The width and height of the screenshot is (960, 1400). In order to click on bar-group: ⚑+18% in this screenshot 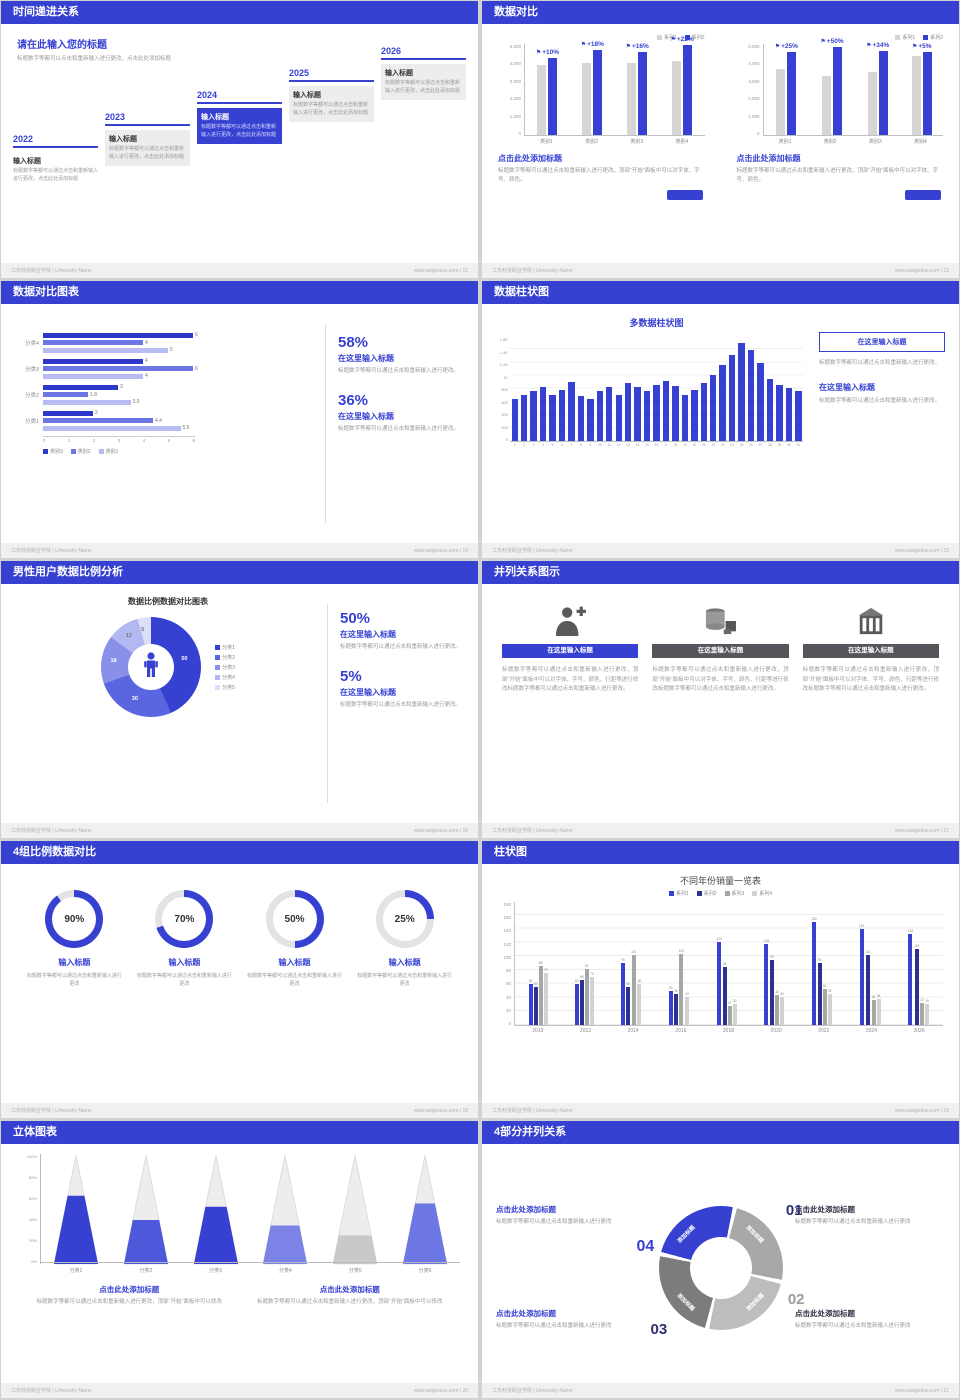, I will do `click(592, 88)`.